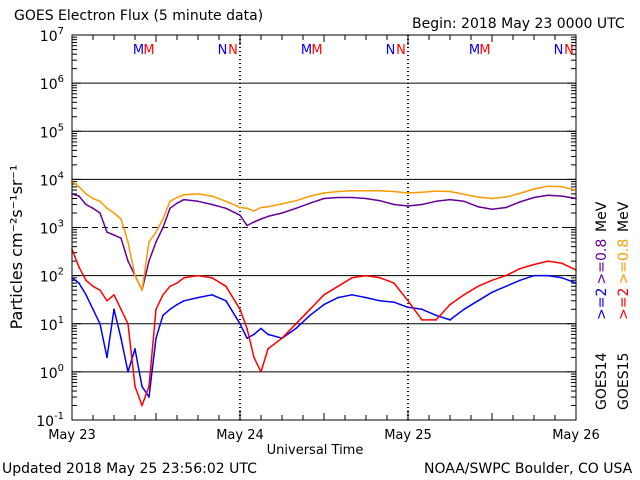 Image resolution: width=640 pixels, height=480 pixels. I want to click on x-tick-label: May 24, so click(240, 435).